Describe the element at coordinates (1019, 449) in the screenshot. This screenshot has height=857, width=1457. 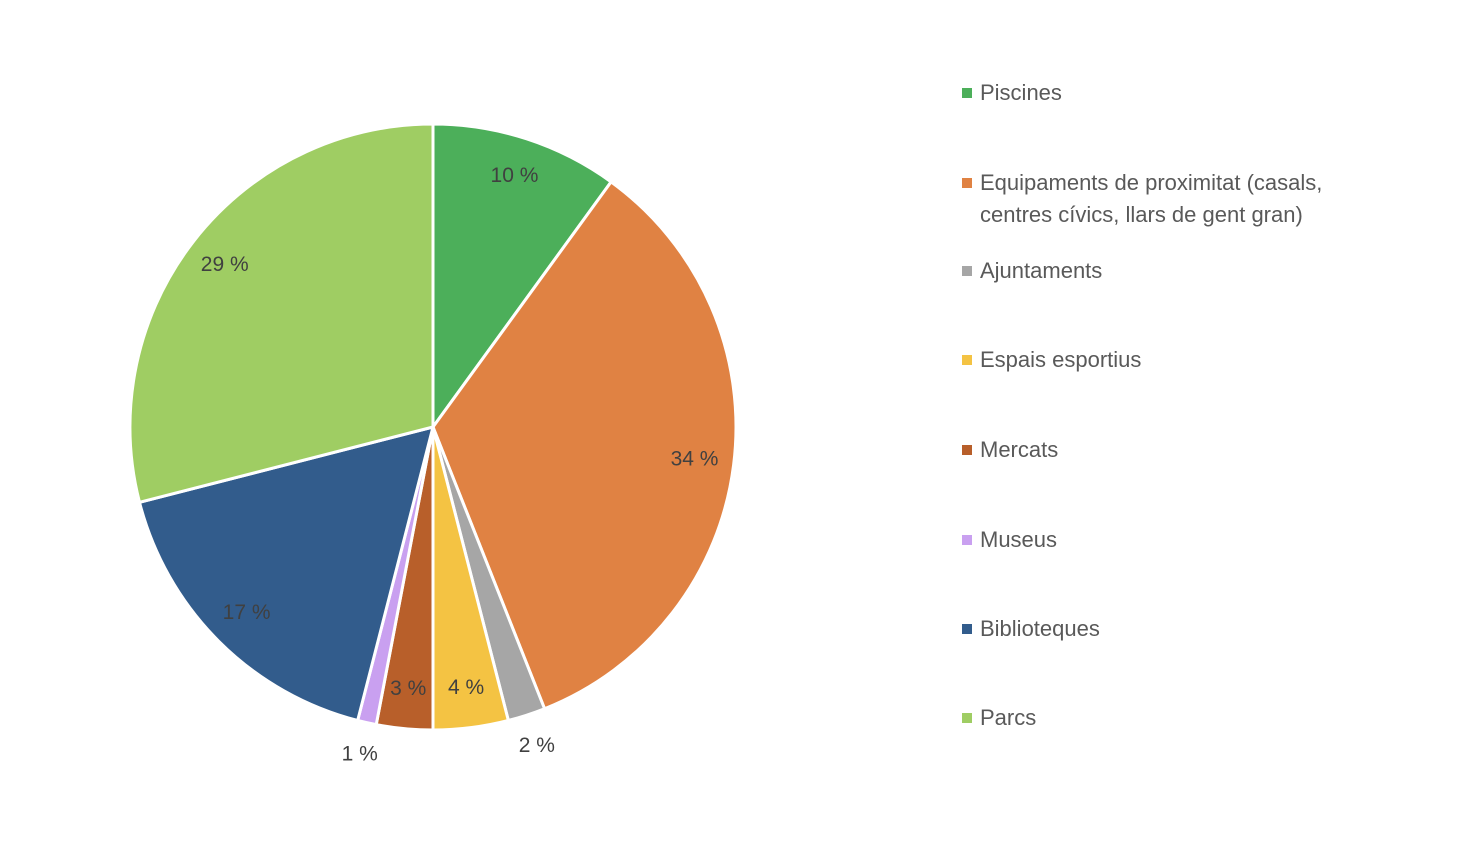
I see `legend-label: Mercats` at that location.